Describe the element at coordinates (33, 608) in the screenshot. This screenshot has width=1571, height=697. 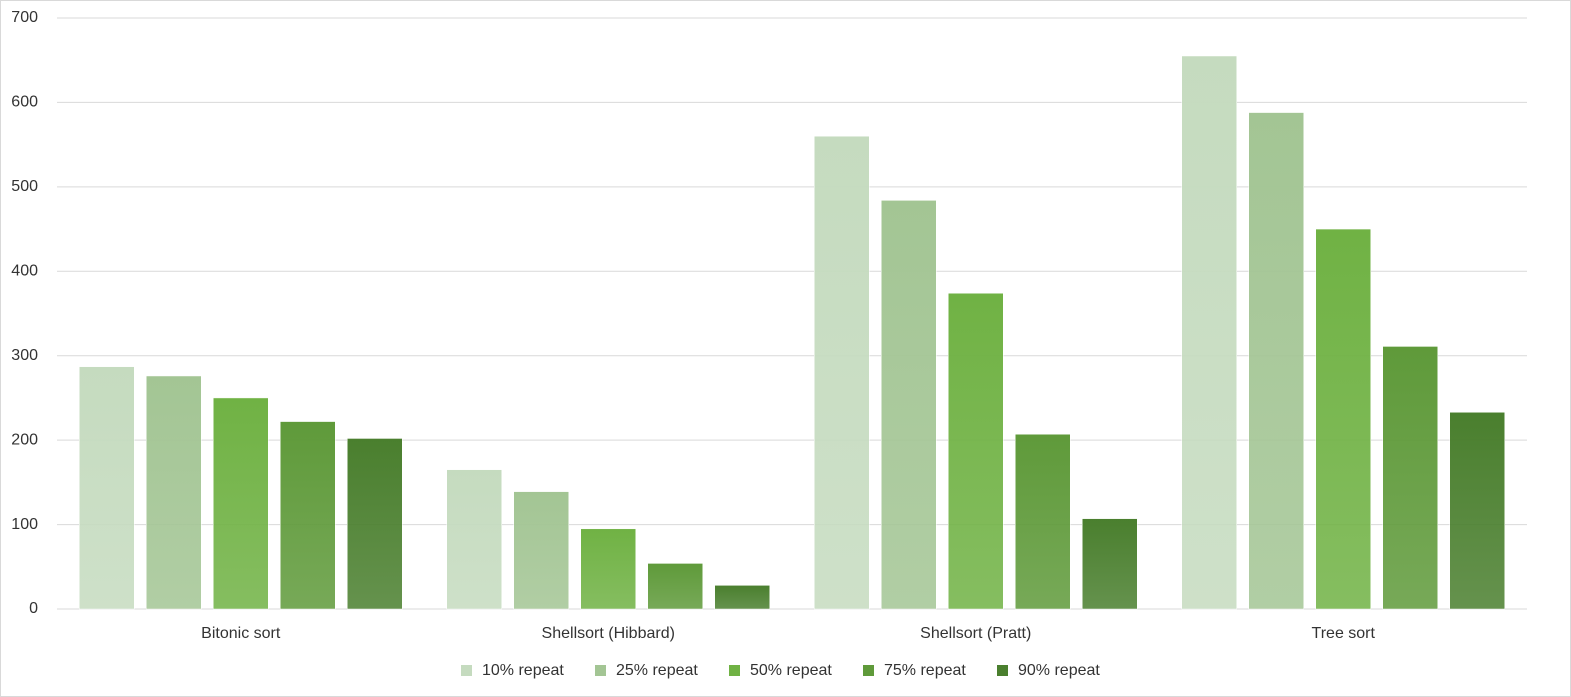
I see `y-tick-label: 0` at that location.